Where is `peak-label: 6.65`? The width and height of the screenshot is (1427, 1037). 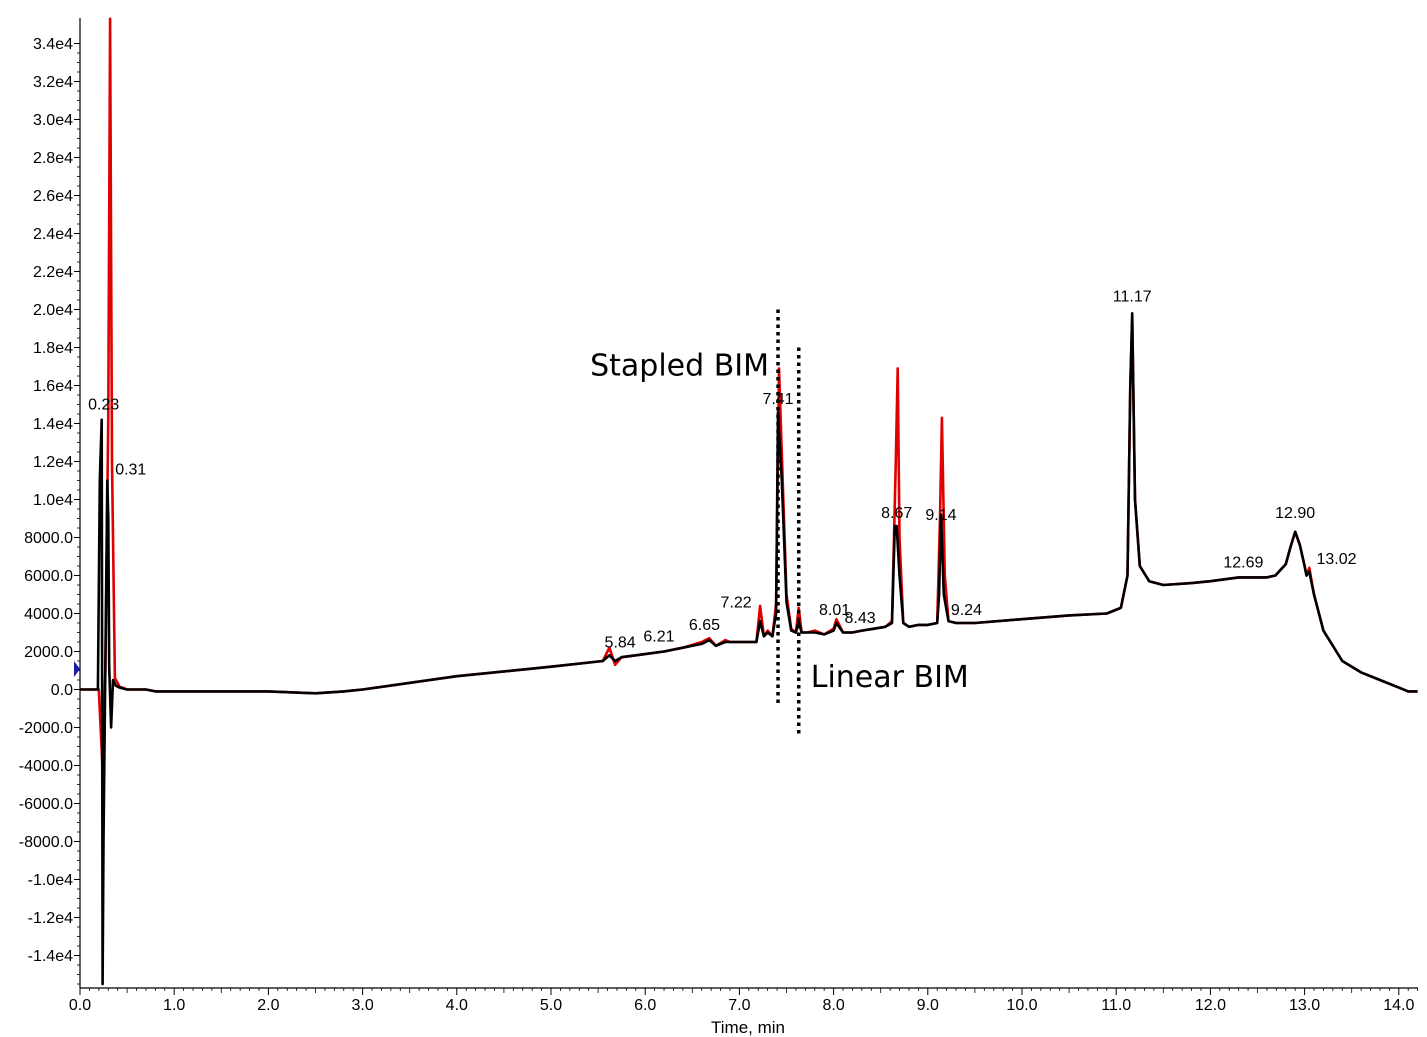
peak-label: 6.65 is located at coordinates (704, 625).